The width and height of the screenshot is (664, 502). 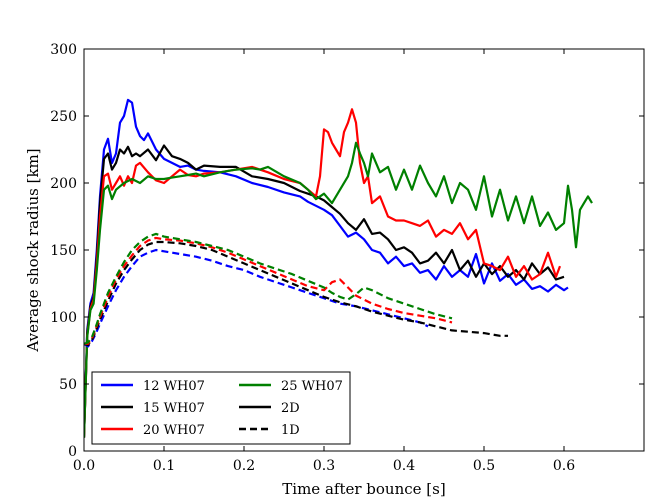 What do you see at coordinates (174, 430) in the screenshot?
I see `legend-label: 20 WH07` at bounding box center [174, 430].